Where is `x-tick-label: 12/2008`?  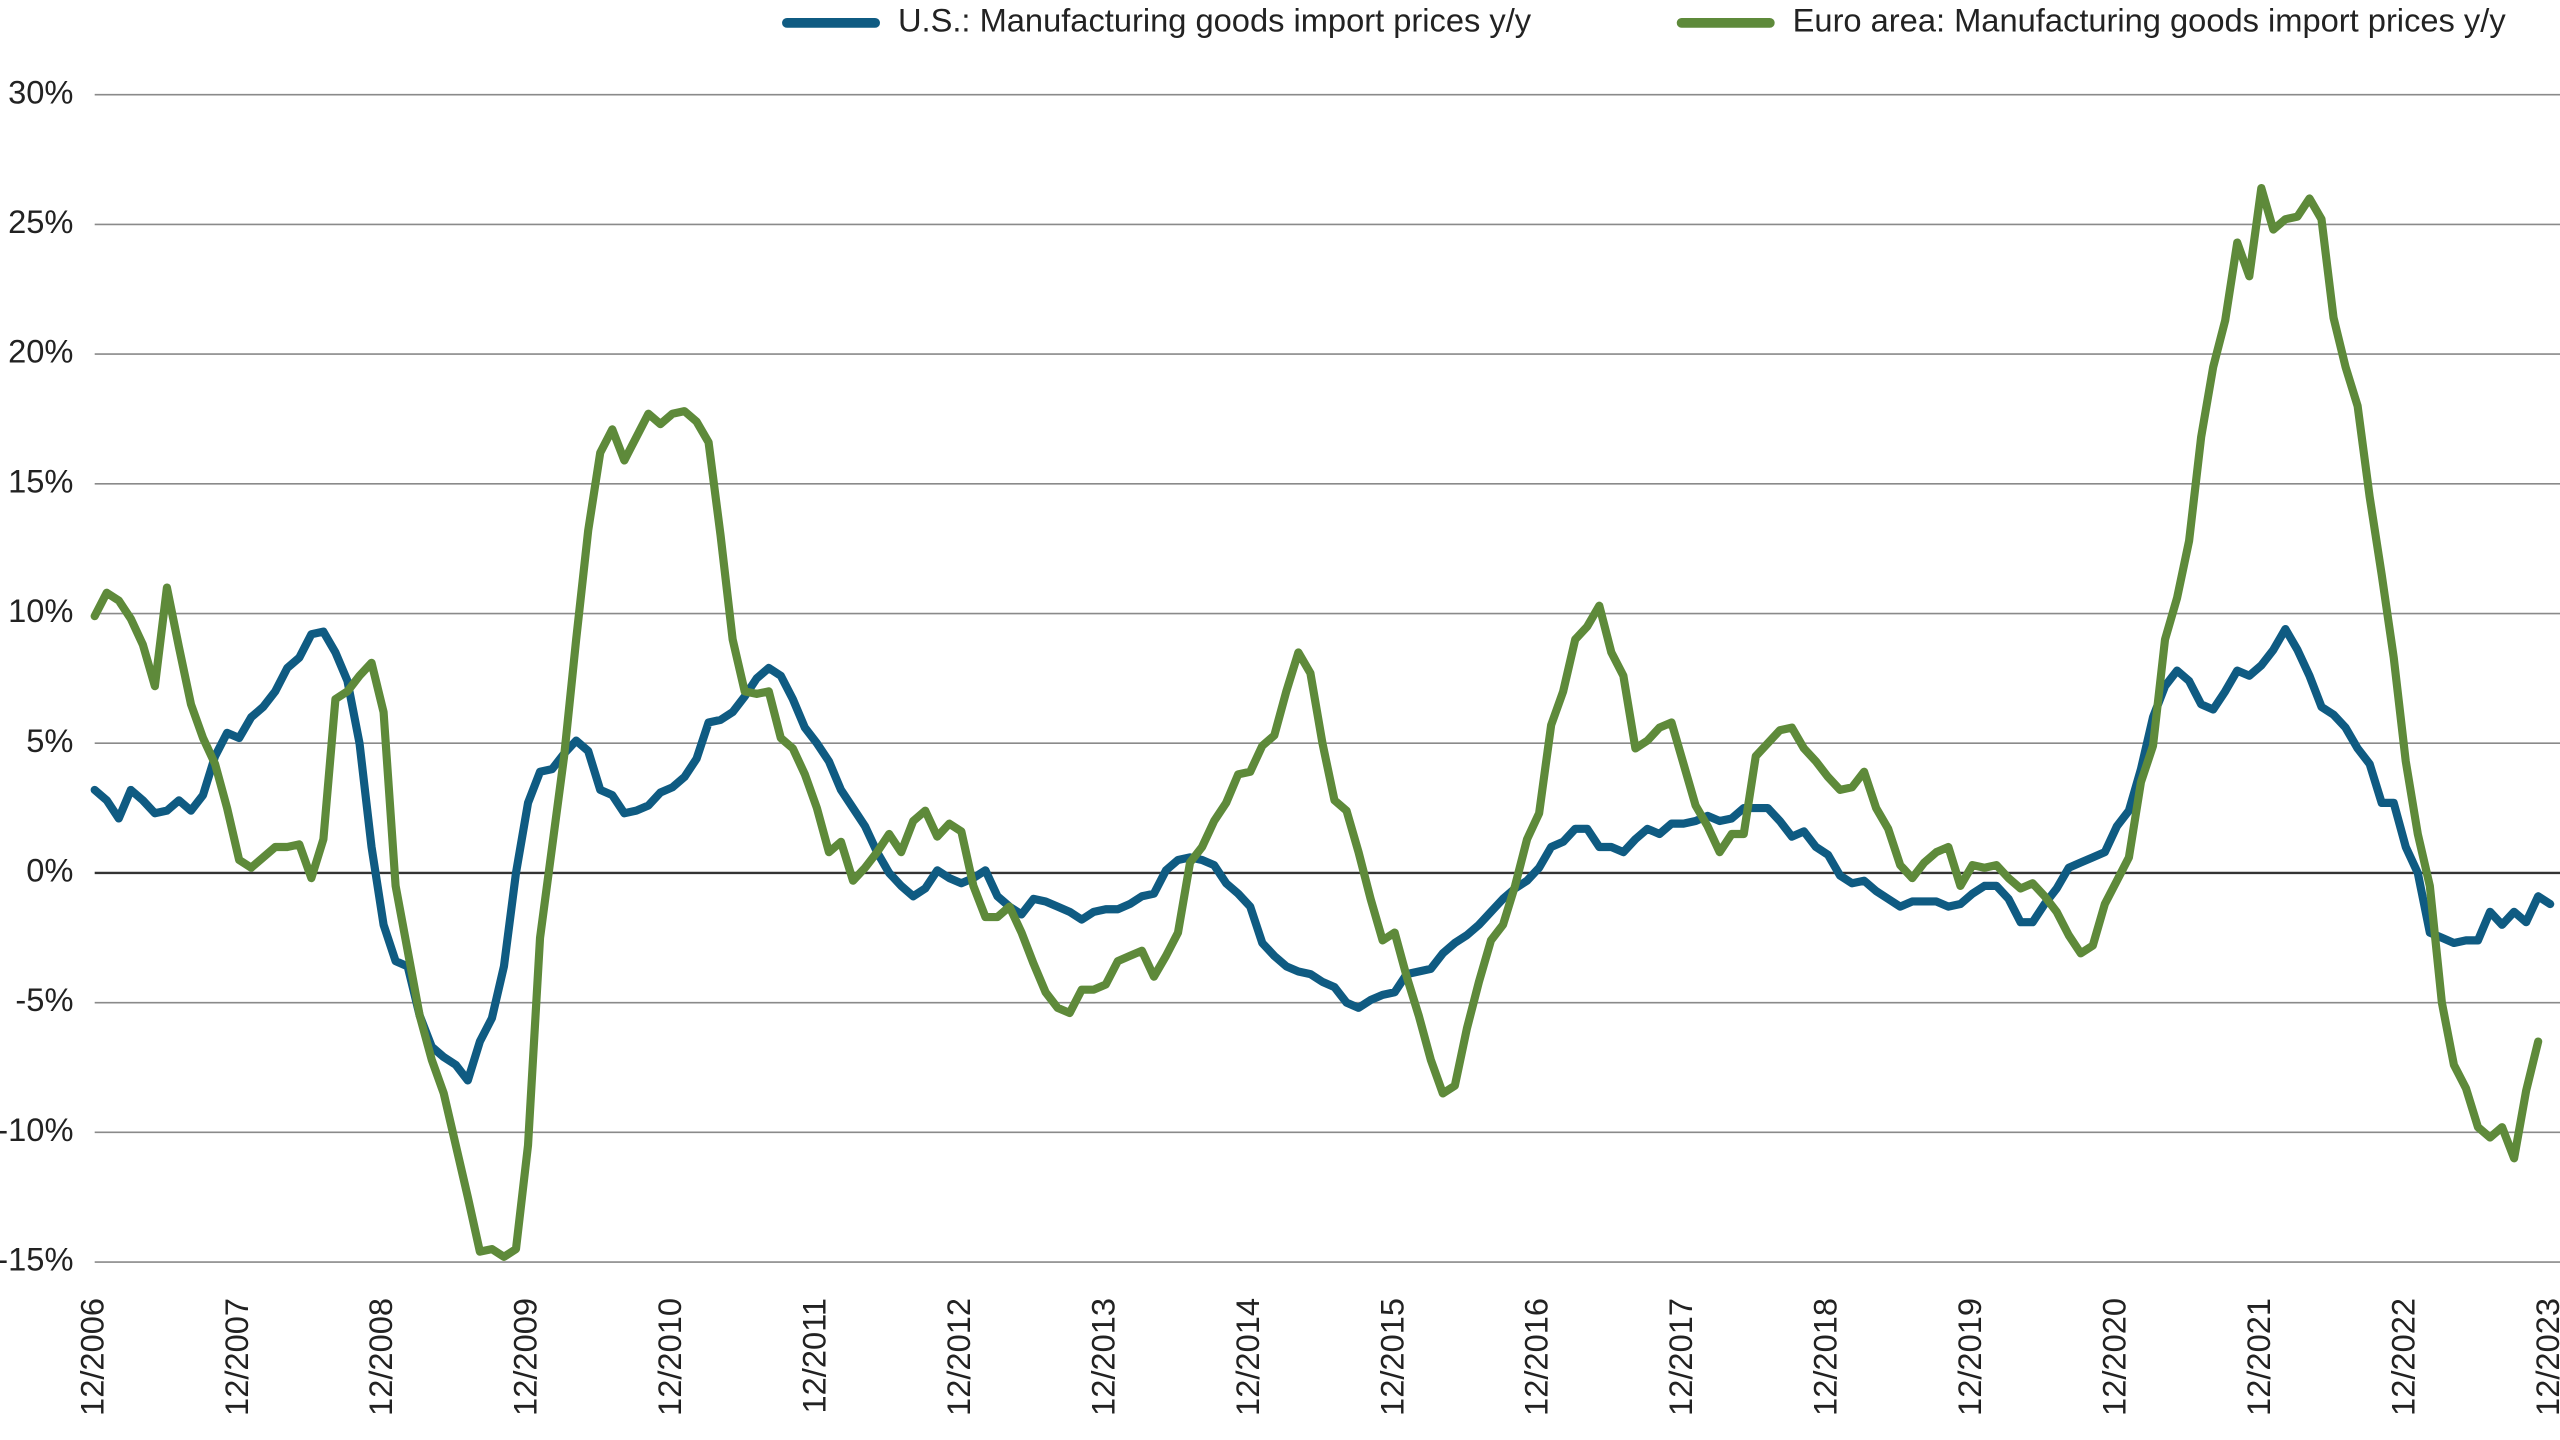 x-tick-label: 12/2008 is located at coordinates (380, 1357).